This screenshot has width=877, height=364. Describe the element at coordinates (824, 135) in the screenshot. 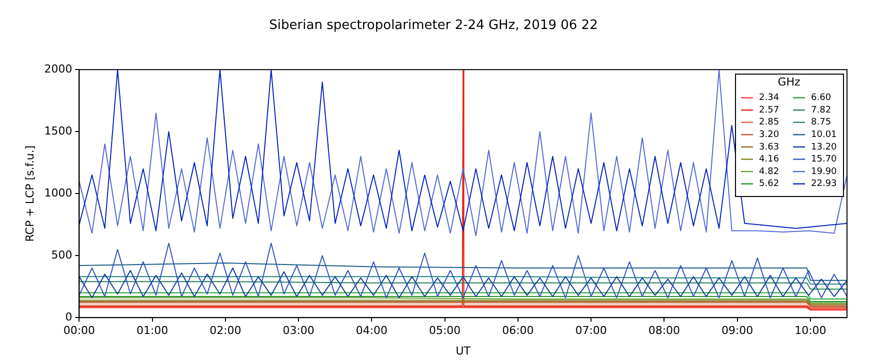

I see `legend-label: 10.01` at that location.